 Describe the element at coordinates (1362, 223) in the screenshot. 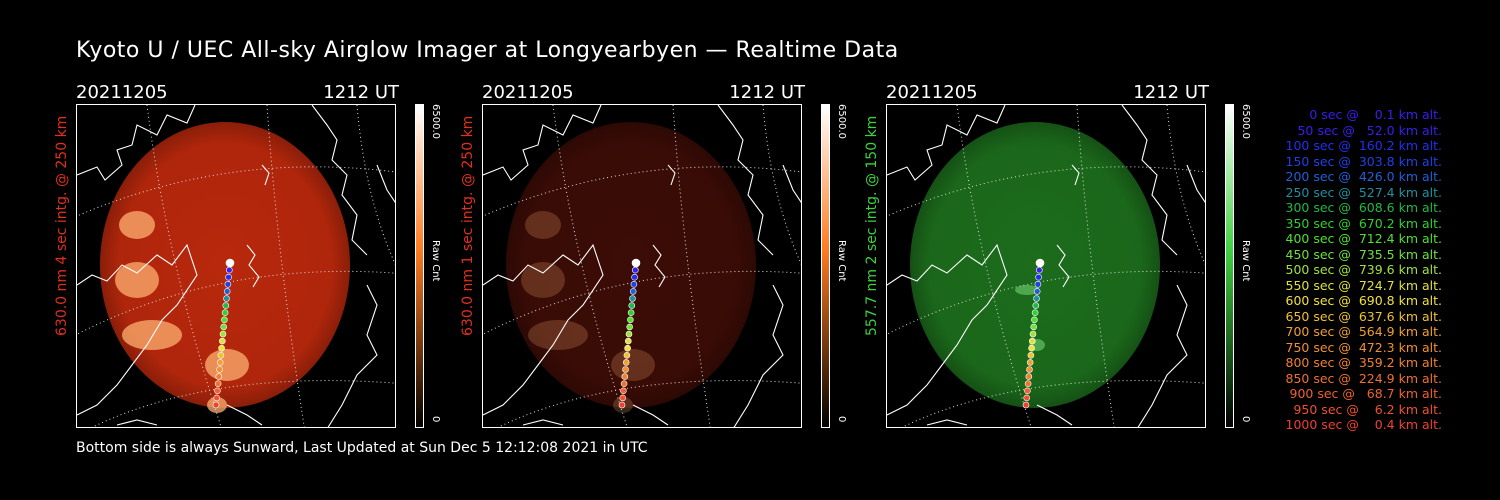

I see `legend-entry: 350 sec @ 670.2 km alt.` at that location.